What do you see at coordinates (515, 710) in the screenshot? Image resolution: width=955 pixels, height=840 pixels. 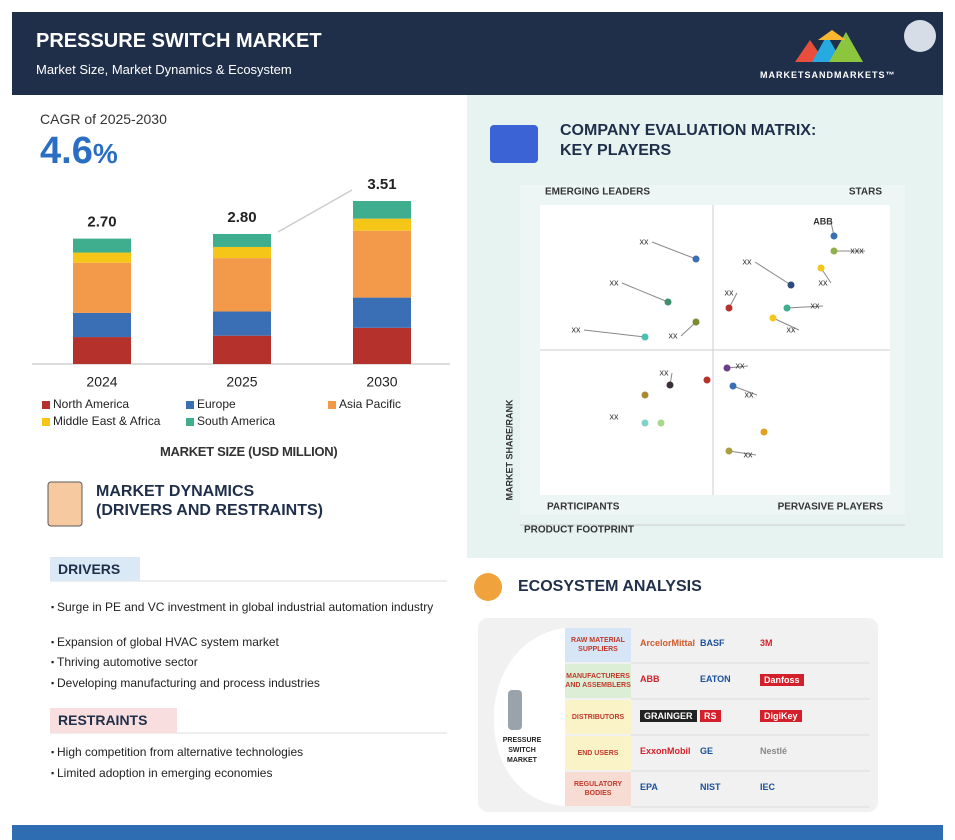 I see `switch-image` at bounding box center [515, 710].